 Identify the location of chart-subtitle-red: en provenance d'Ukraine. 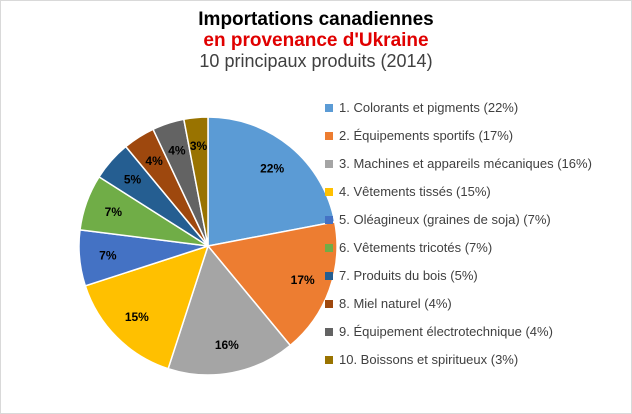
(316, 40).